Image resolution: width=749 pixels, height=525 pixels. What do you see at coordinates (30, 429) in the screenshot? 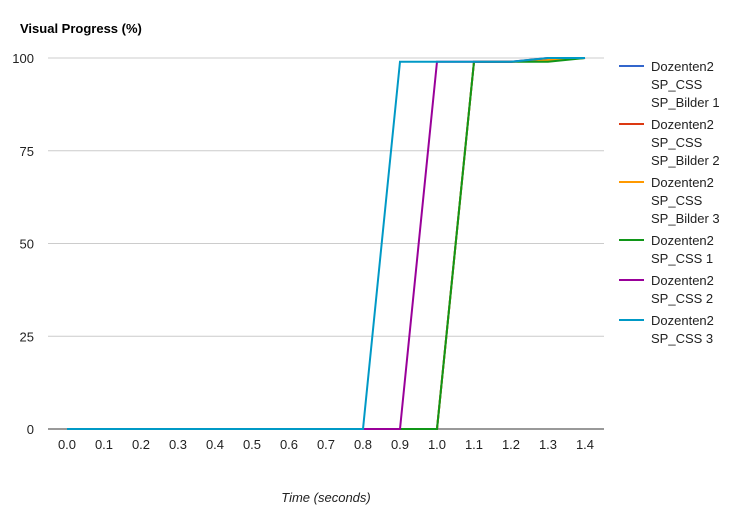
I see `y-tick-label-0: 0` at bounding box center [30, 429].